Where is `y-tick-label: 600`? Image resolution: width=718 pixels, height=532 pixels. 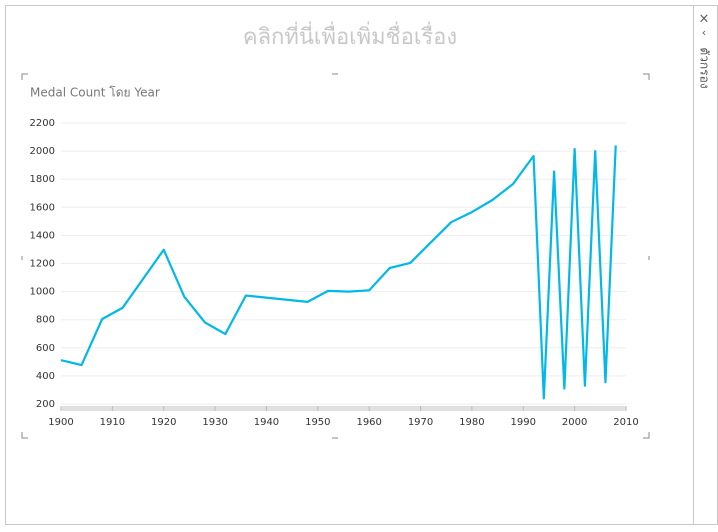 y-tick-label: 600 is located at coordinates (45, 348).